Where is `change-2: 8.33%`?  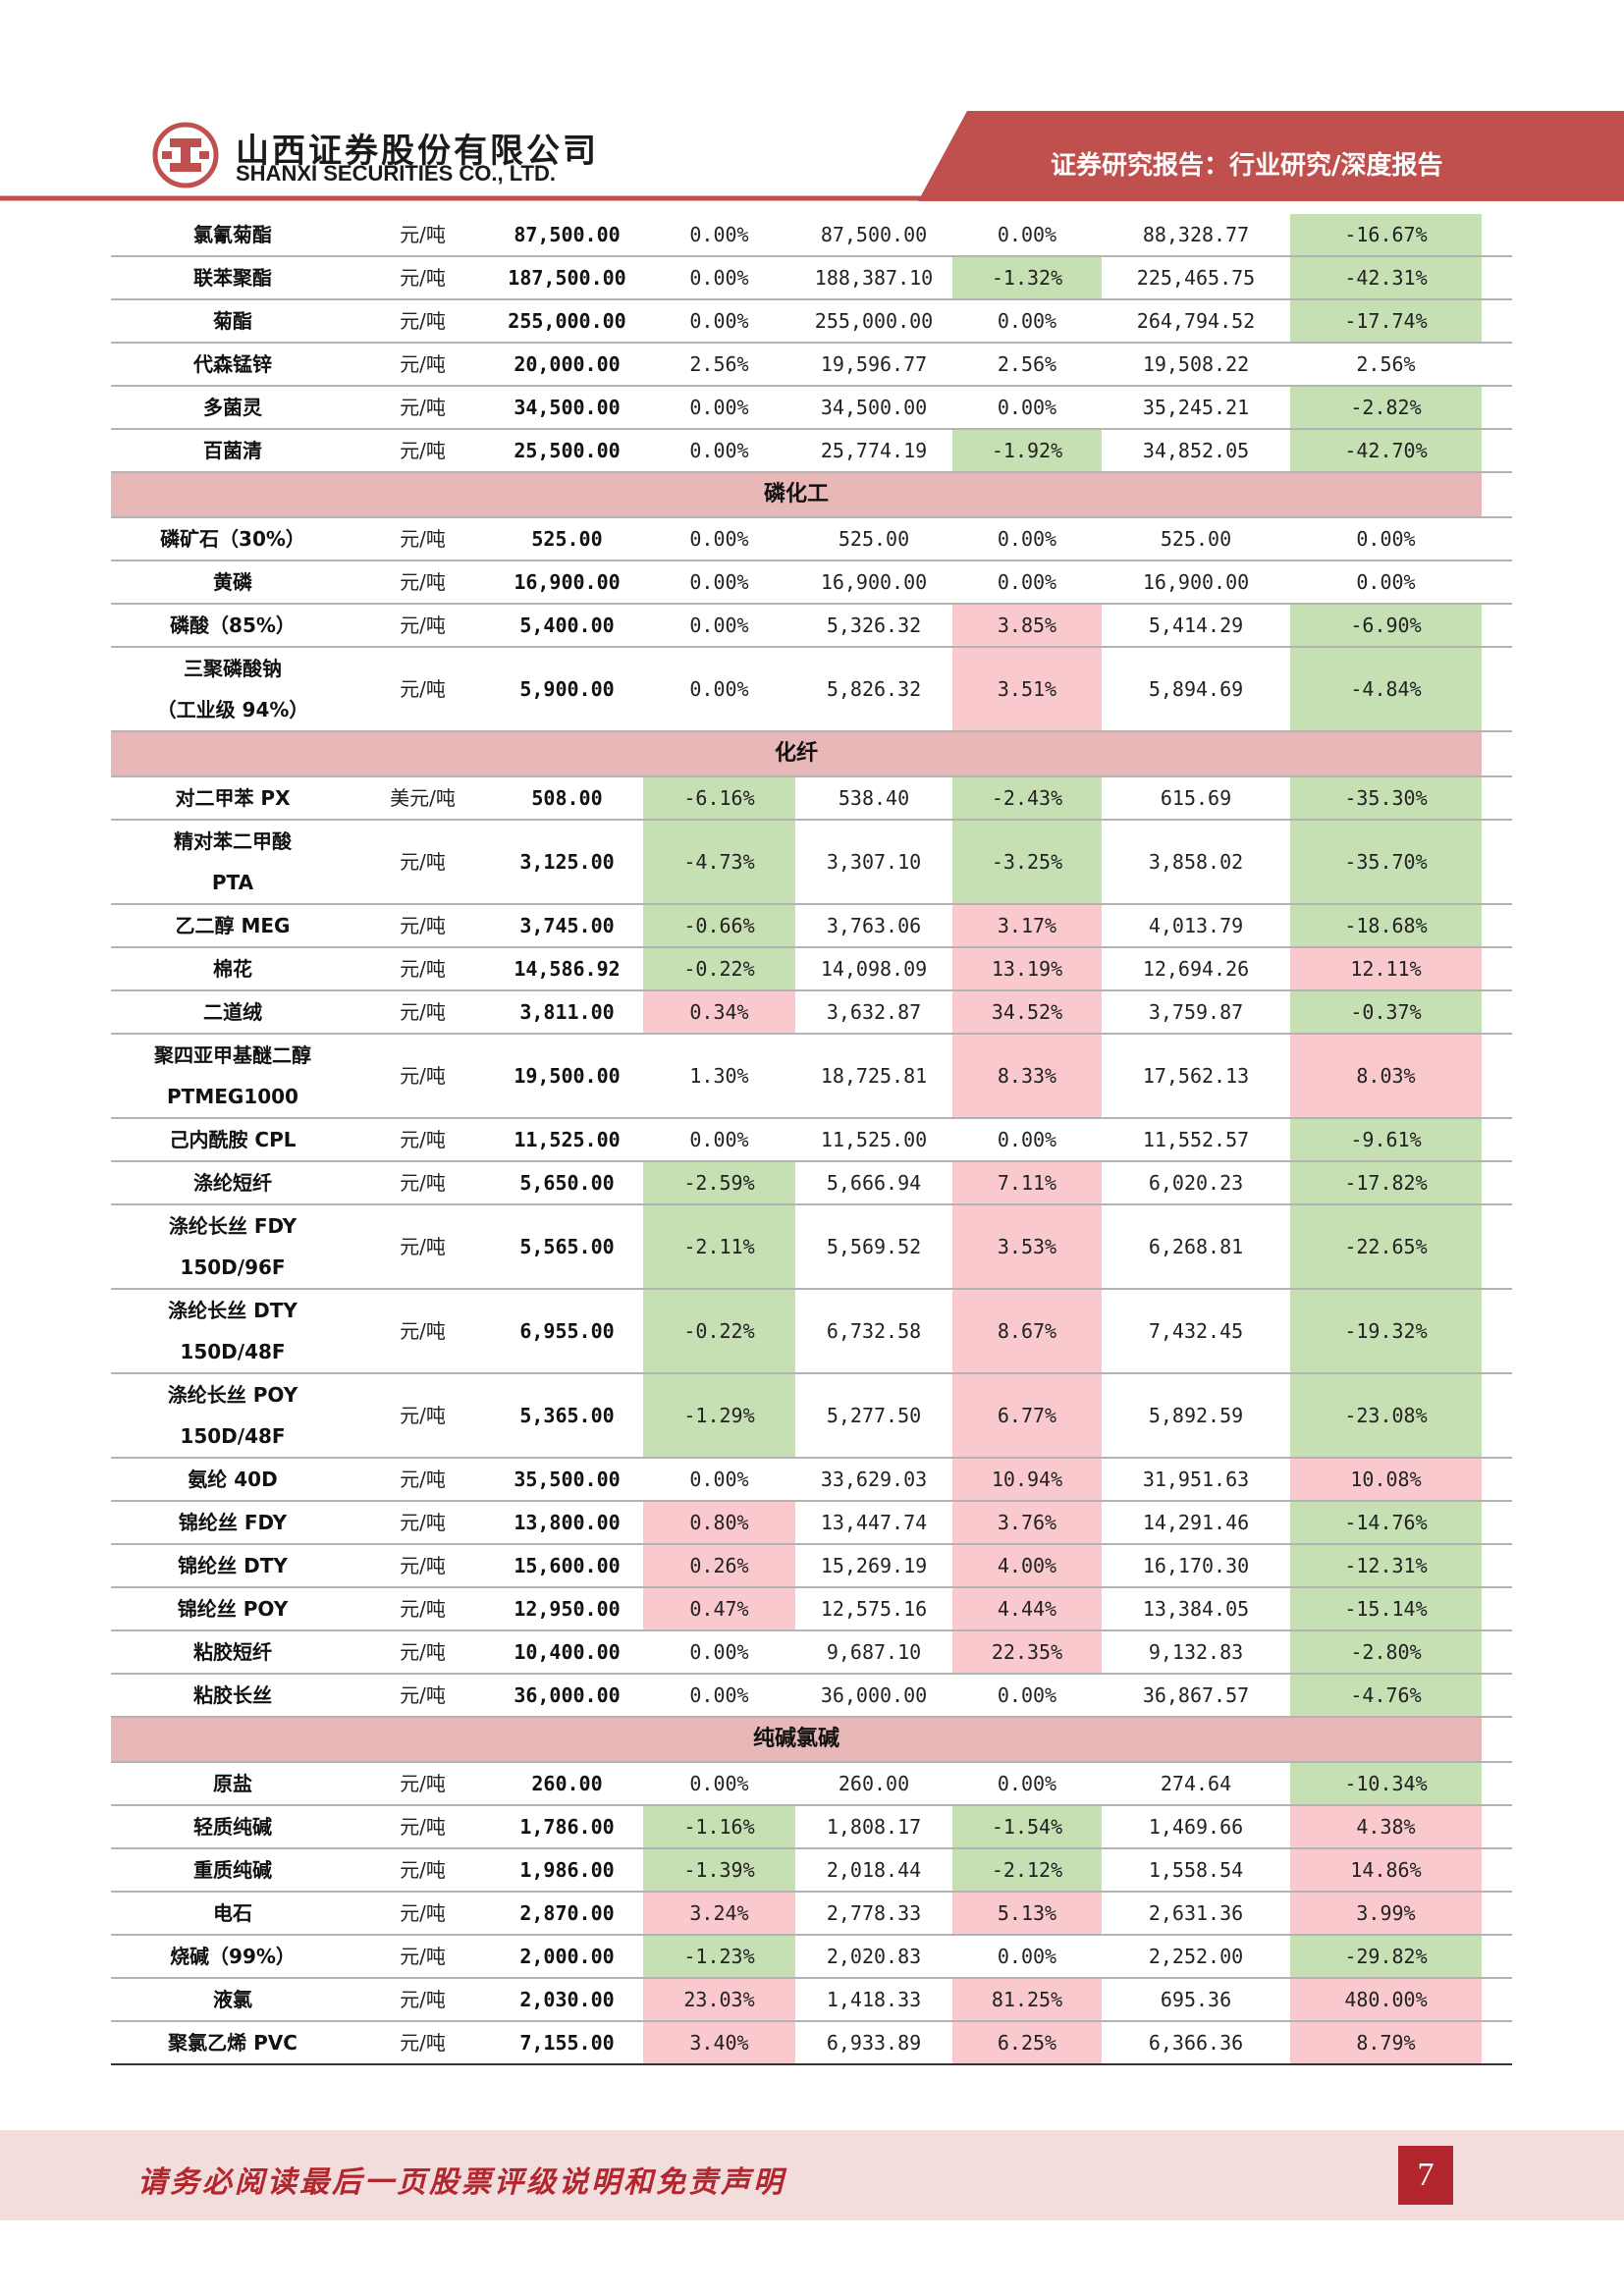
change-2: 8.33% is located at coordinates (1027, 1076).